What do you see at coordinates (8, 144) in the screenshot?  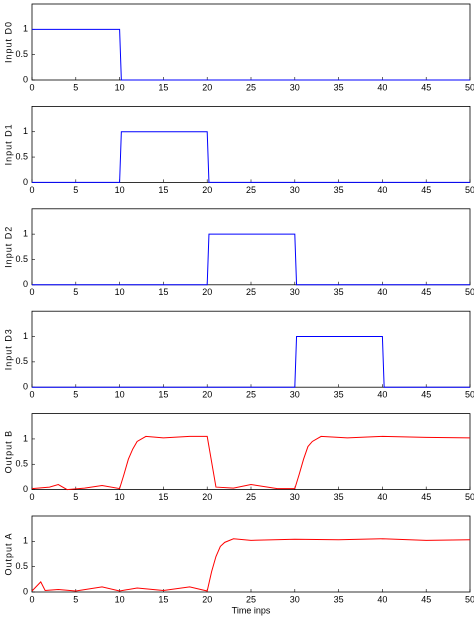 I see `y-axis-label: Input D1` at bounding box center [8, 144].